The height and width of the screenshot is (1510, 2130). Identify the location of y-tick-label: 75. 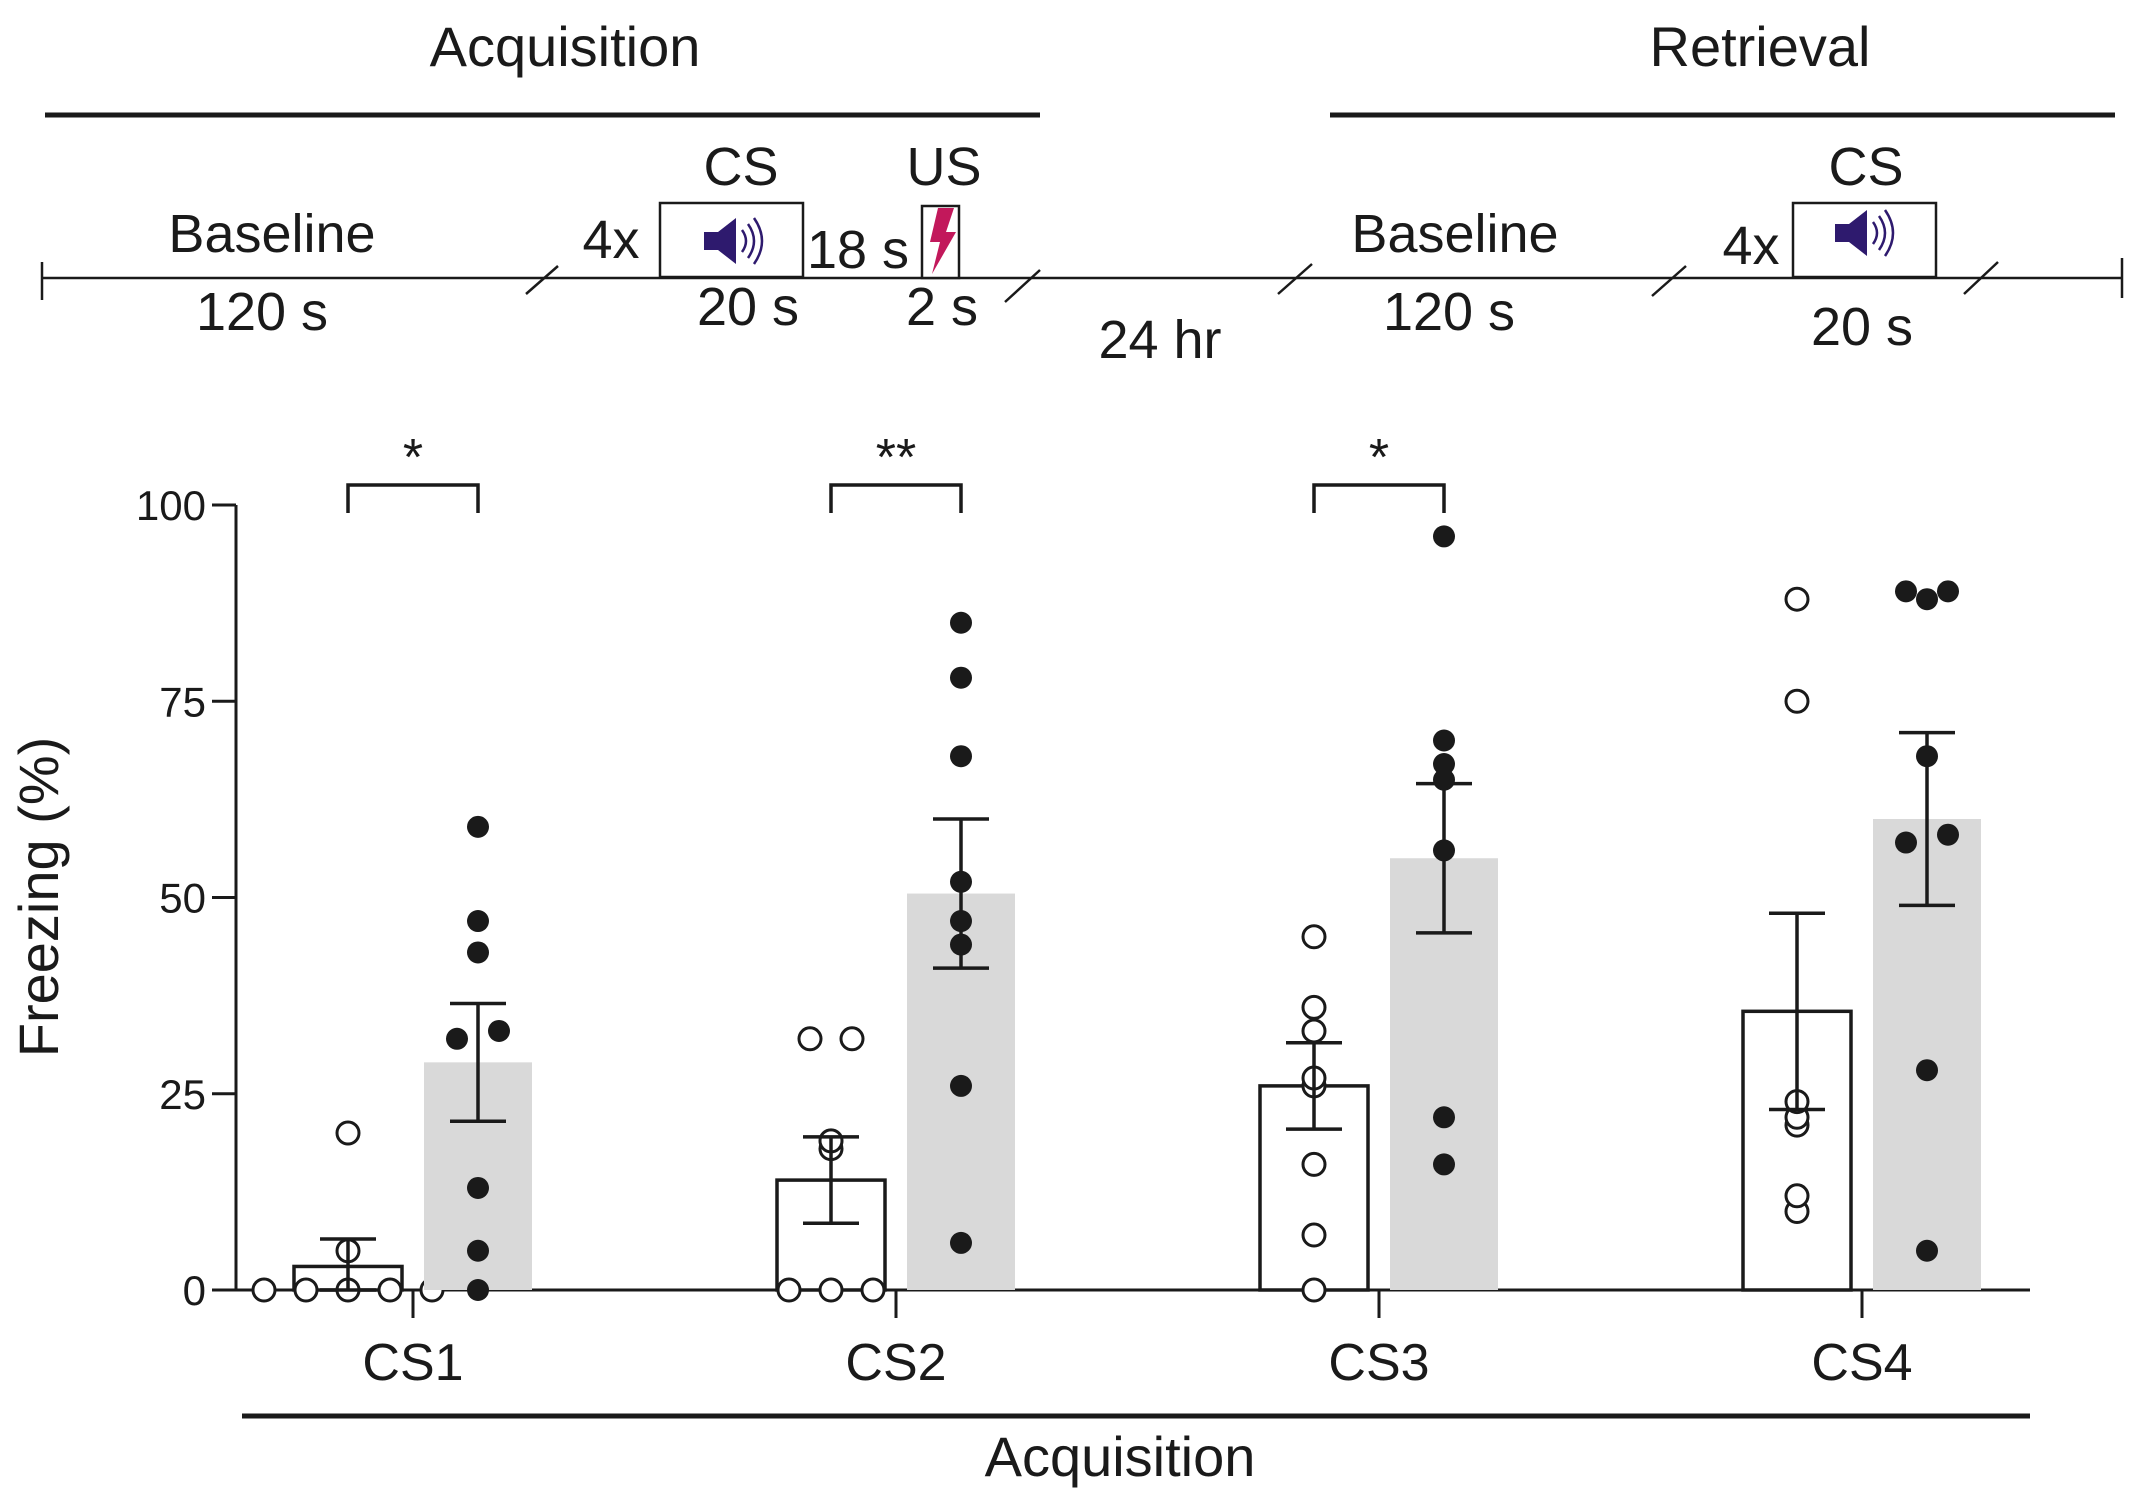
(182, 701).